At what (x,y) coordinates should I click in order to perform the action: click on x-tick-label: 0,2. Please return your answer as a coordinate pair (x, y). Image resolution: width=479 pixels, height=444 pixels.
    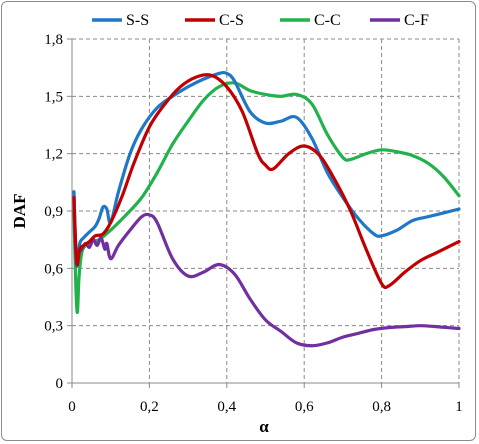
    Looking at the image, I should click on (149, 407).